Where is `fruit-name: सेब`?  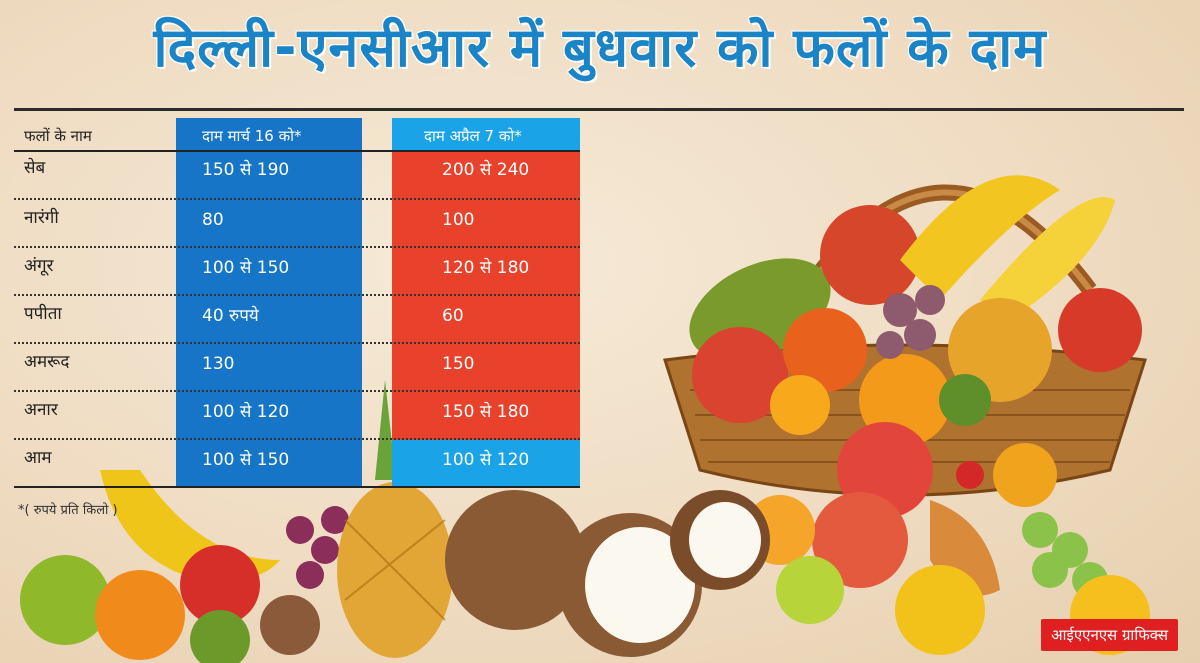 fruit-name: सेब is located at coordinates (35, 168).